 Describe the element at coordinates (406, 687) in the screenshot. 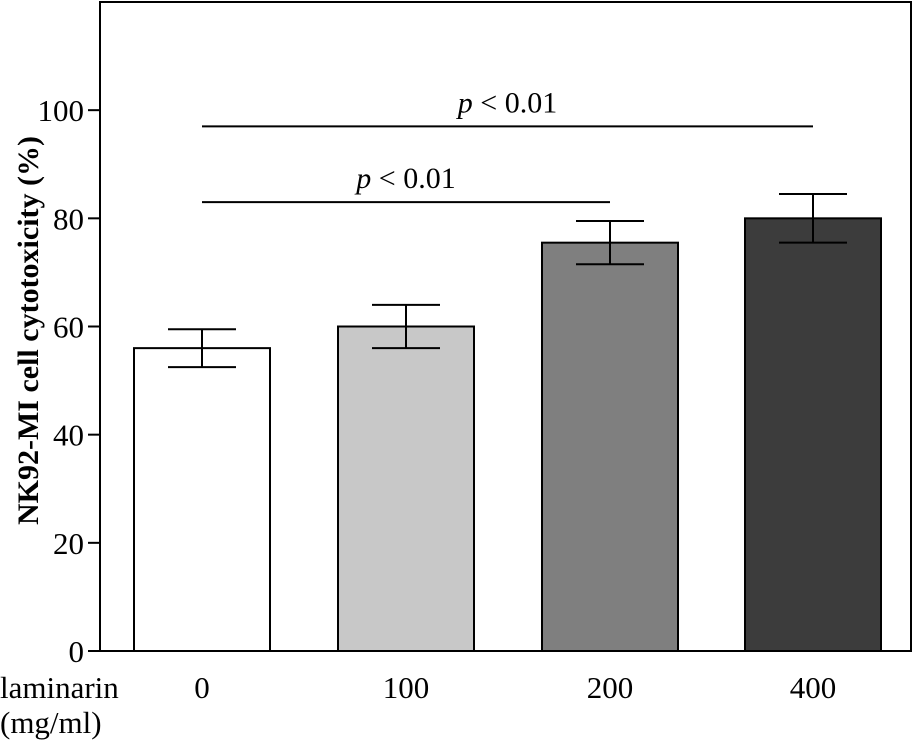

I see `x-tick-label-100: 100` at that location.